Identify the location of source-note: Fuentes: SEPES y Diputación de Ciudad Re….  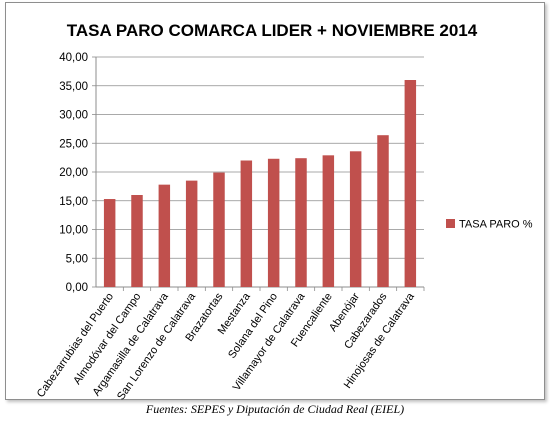
(275, 409).